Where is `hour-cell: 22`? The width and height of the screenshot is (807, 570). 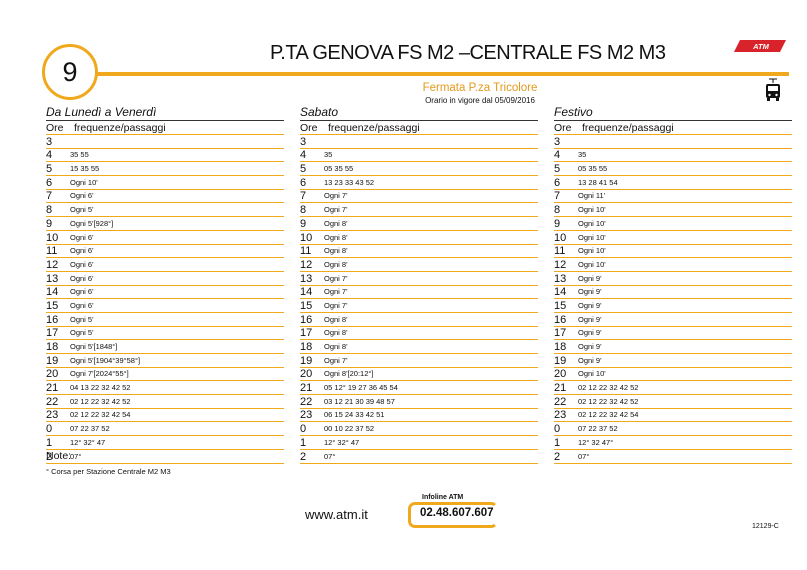 hour-cell: 22 is located at coordinates (560, 401).